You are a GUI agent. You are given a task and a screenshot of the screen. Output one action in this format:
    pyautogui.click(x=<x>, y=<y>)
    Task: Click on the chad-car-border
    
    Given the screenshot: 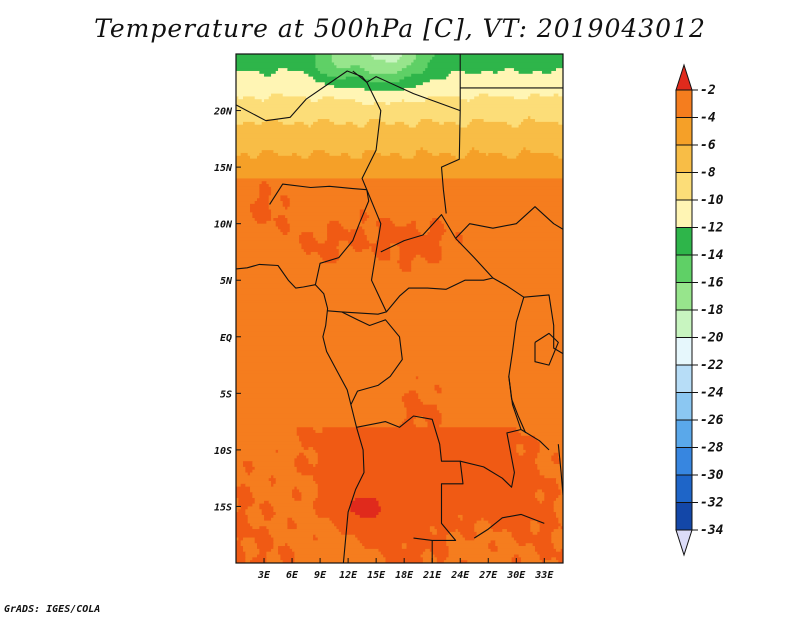 What is the action you would take?
    pyautogui.click(x=418, y=233)
    